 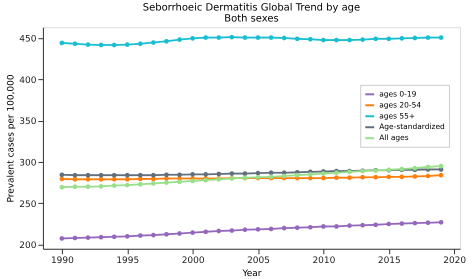 I want to click on y-tick-label: 450, so click(x=28, y=39).